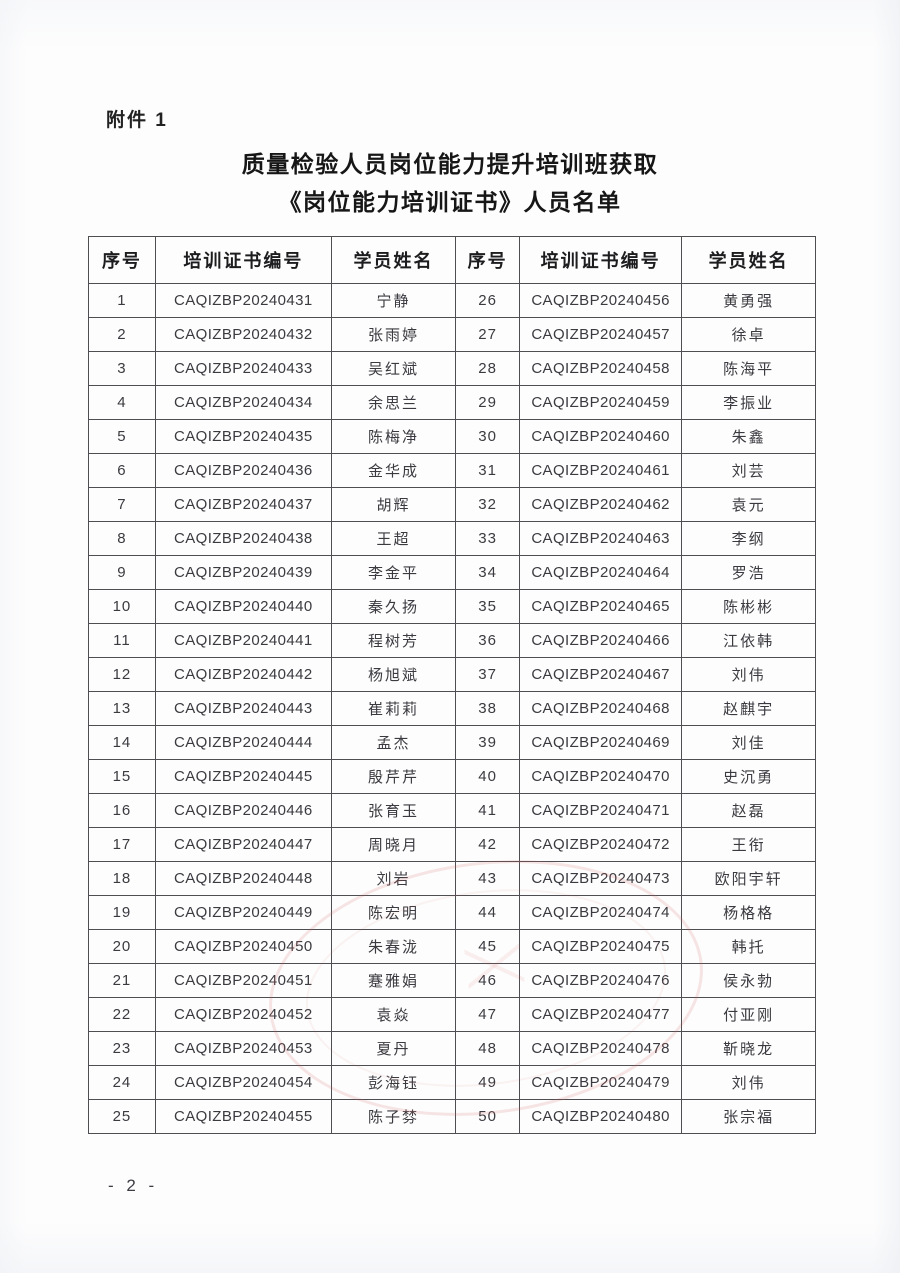  I want to click on index-cell: 4, so click(122, 402).